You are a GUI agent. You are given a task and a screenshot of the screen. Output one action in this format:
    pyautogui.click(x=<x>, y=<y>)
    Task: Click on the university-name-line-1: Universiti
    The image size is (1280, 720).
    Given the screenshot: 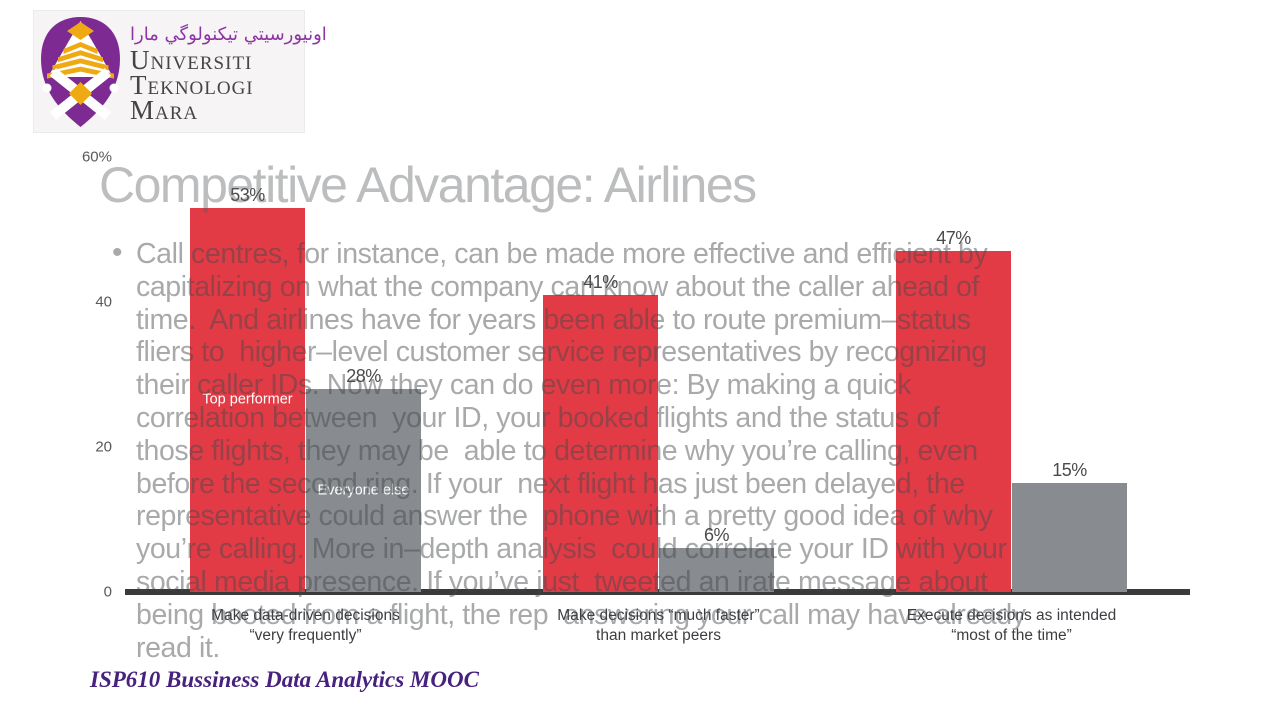 What is the action you would take?
    pyautogui.click(x=191, y=60)
    